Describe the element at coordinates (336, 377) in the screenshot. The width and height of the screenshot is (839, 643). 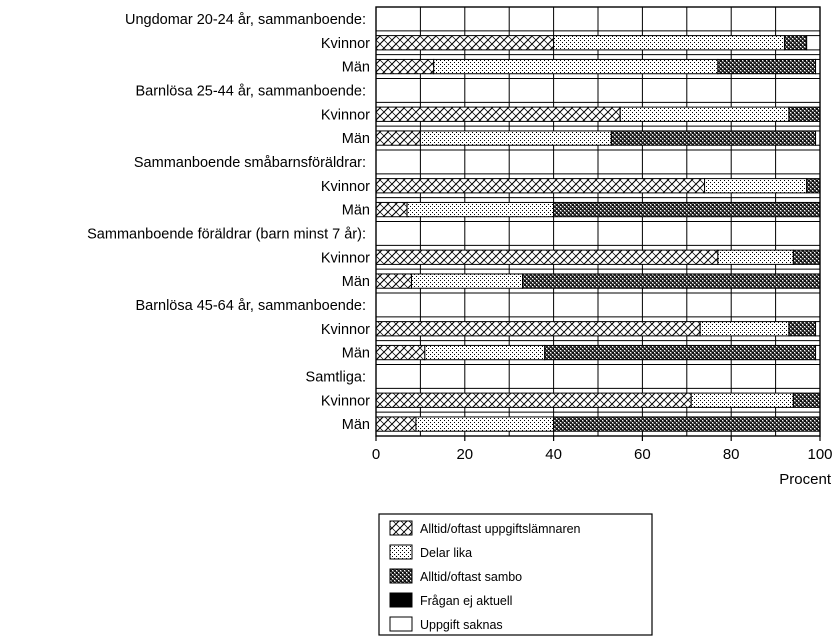
I see `group-label: Samtliga:` at that location.